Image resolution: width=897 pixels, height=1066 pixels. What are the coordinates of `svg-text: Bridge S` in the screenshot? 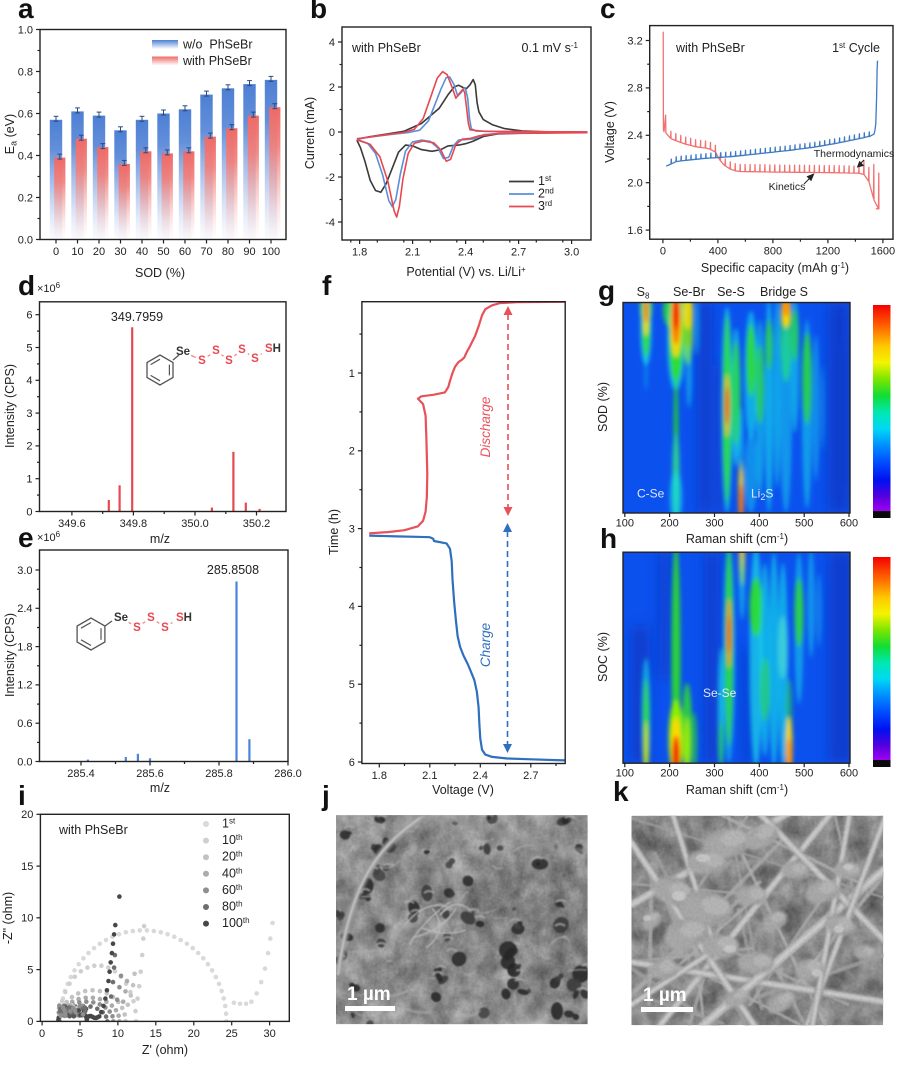 It's located at (784, 292).